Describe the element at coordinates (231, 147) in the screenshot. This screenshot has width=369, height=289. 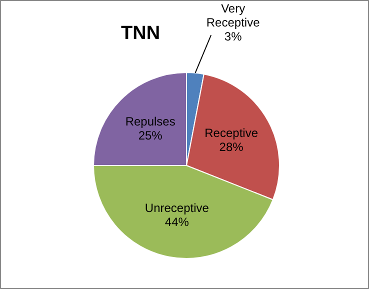
I see `data-label: 28%` at that location.